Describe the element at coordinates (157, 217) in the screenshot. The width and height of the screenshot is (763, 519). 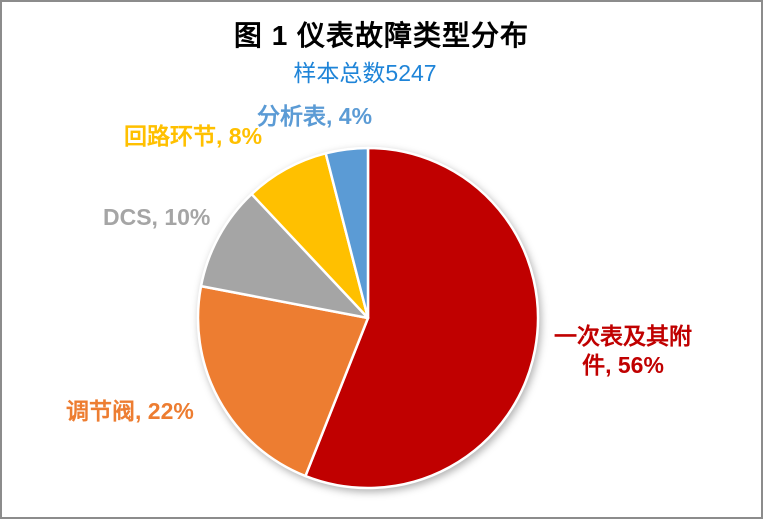
I see `slice-label-dcs: DCS, 10%` at that location.